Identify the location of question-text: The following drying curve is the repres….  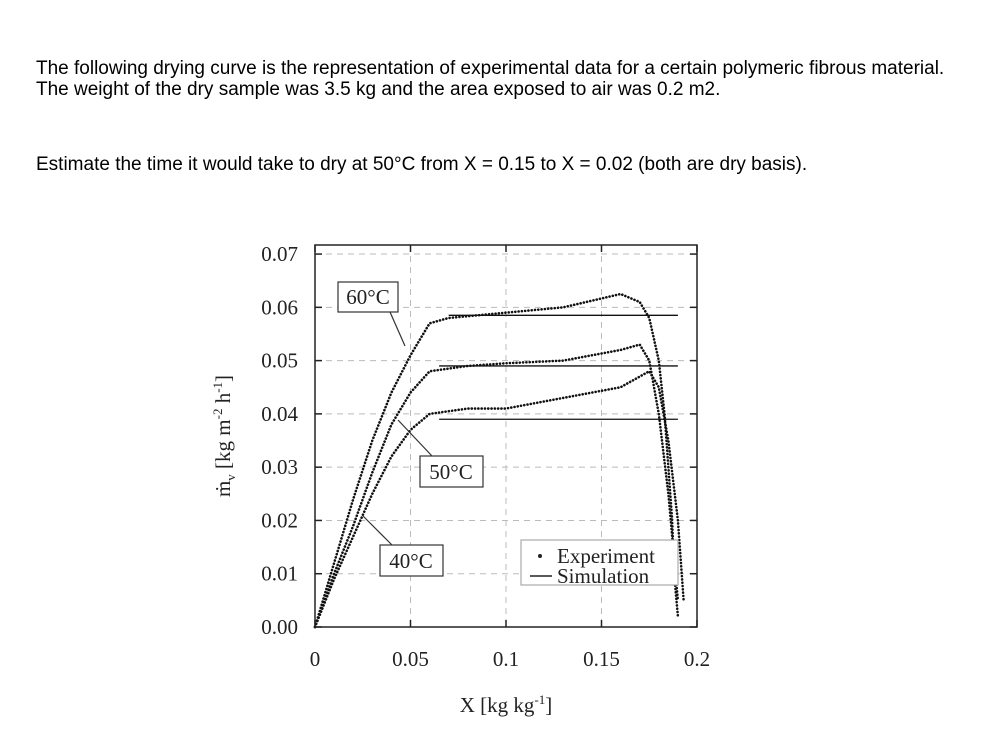
(490, 79).